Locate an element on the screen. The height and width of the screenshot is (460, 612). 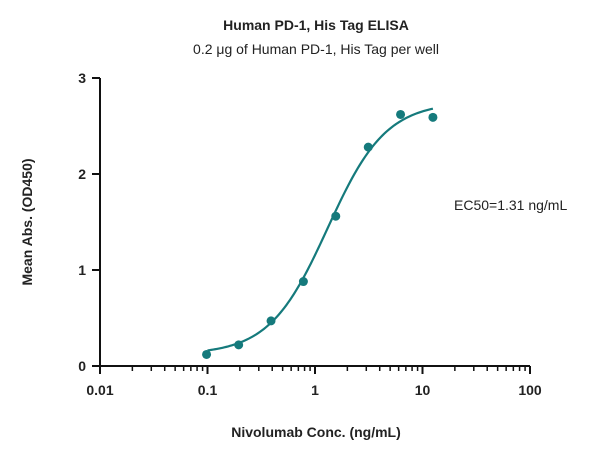
x-tick-label: 100 is located at coordinates (530, 390).